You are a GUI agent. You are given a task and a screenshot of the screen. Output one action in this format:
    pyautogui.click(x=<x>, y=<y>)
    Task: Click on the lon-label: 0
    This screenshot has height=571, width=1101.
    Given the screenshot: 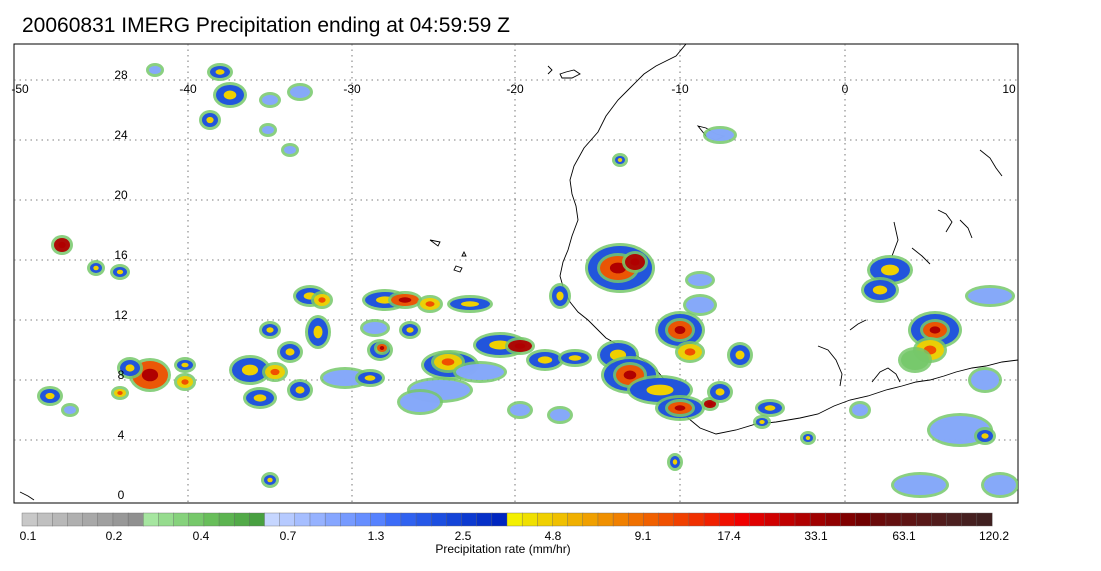 What is the action you would take?
    pyautogui.click(x=845, y=89)
    